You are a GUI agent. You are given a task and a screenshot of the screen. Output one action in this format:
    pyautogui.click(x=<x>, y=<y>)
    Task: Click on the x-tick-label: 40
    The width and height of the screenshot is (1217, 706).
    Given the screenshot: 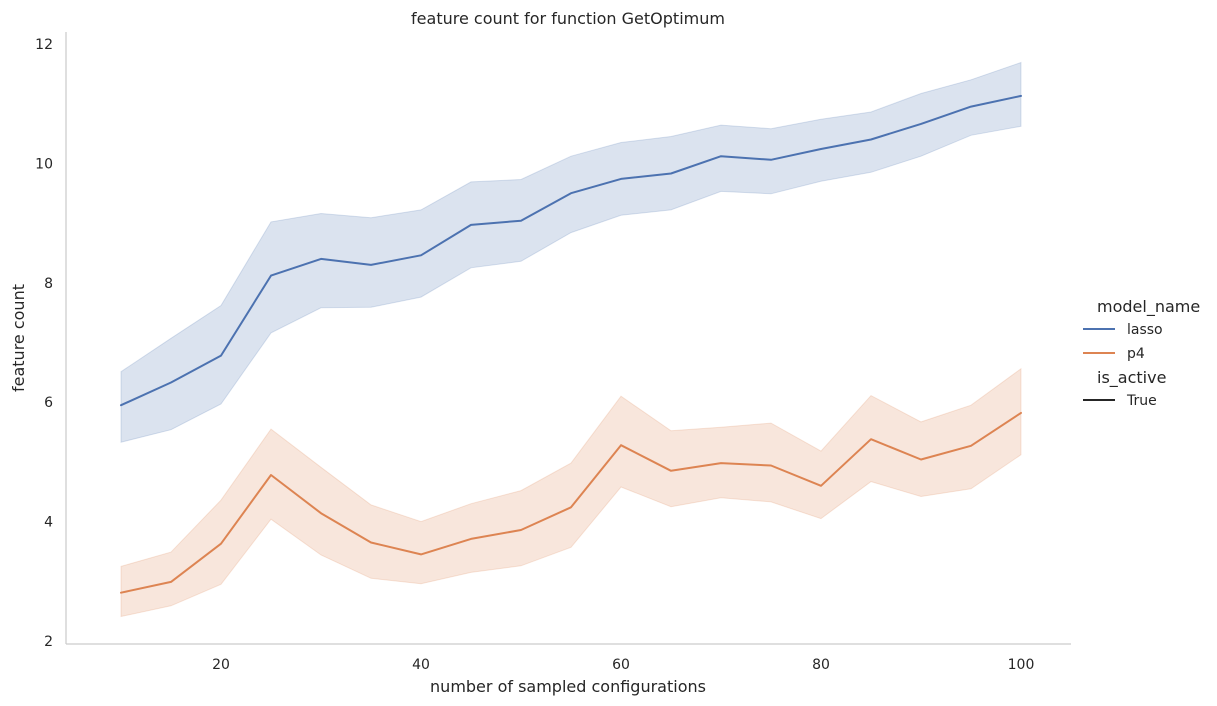 What is the action you would take?
    pyautogui.click(x=421, y=665)
    